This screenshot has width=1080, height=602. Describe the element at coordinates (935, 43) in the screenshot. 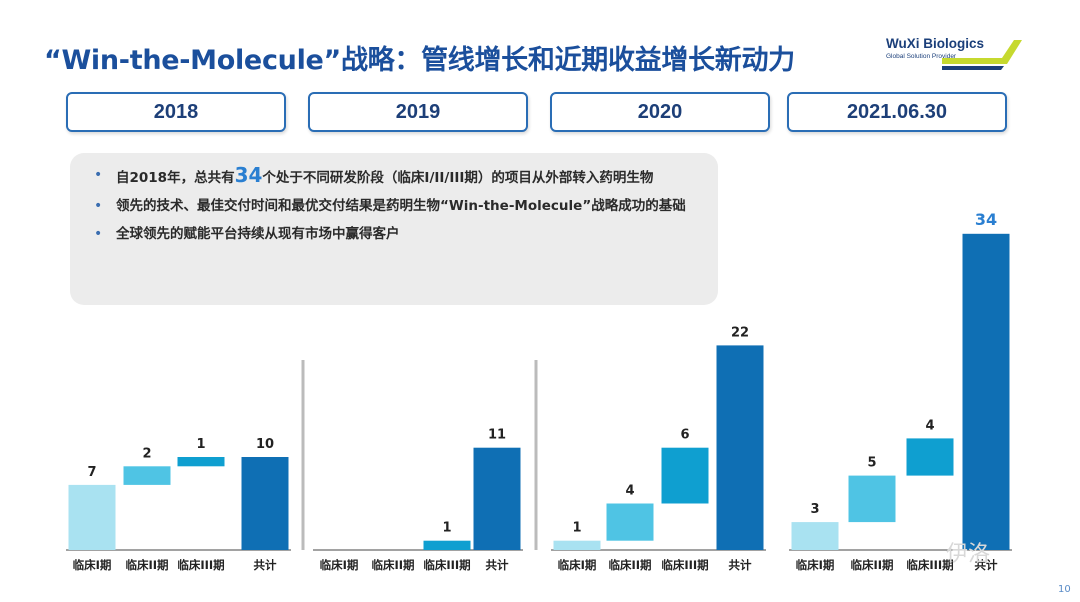

I see `logo-name: WuXi Biologics` at that location.